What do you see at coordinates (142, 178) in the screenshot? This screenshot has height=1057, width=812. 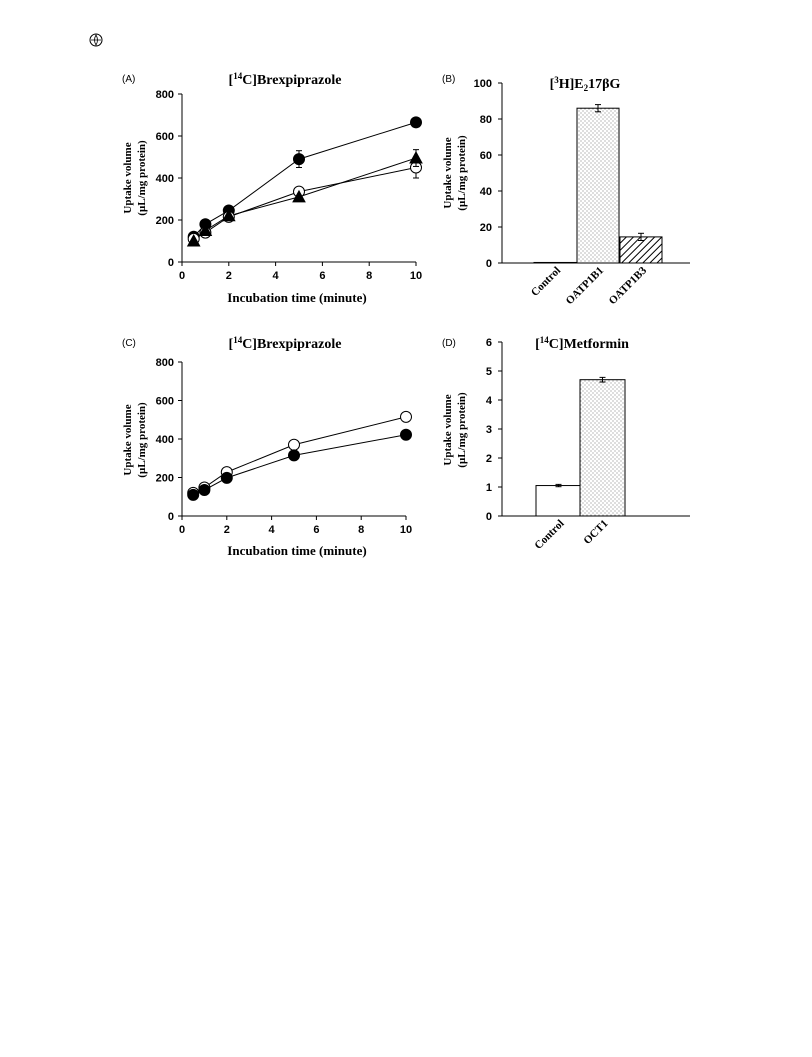 I see `panel-a-ylabel-line2: (μL/mg protein)` at bounding box center [142, 178].